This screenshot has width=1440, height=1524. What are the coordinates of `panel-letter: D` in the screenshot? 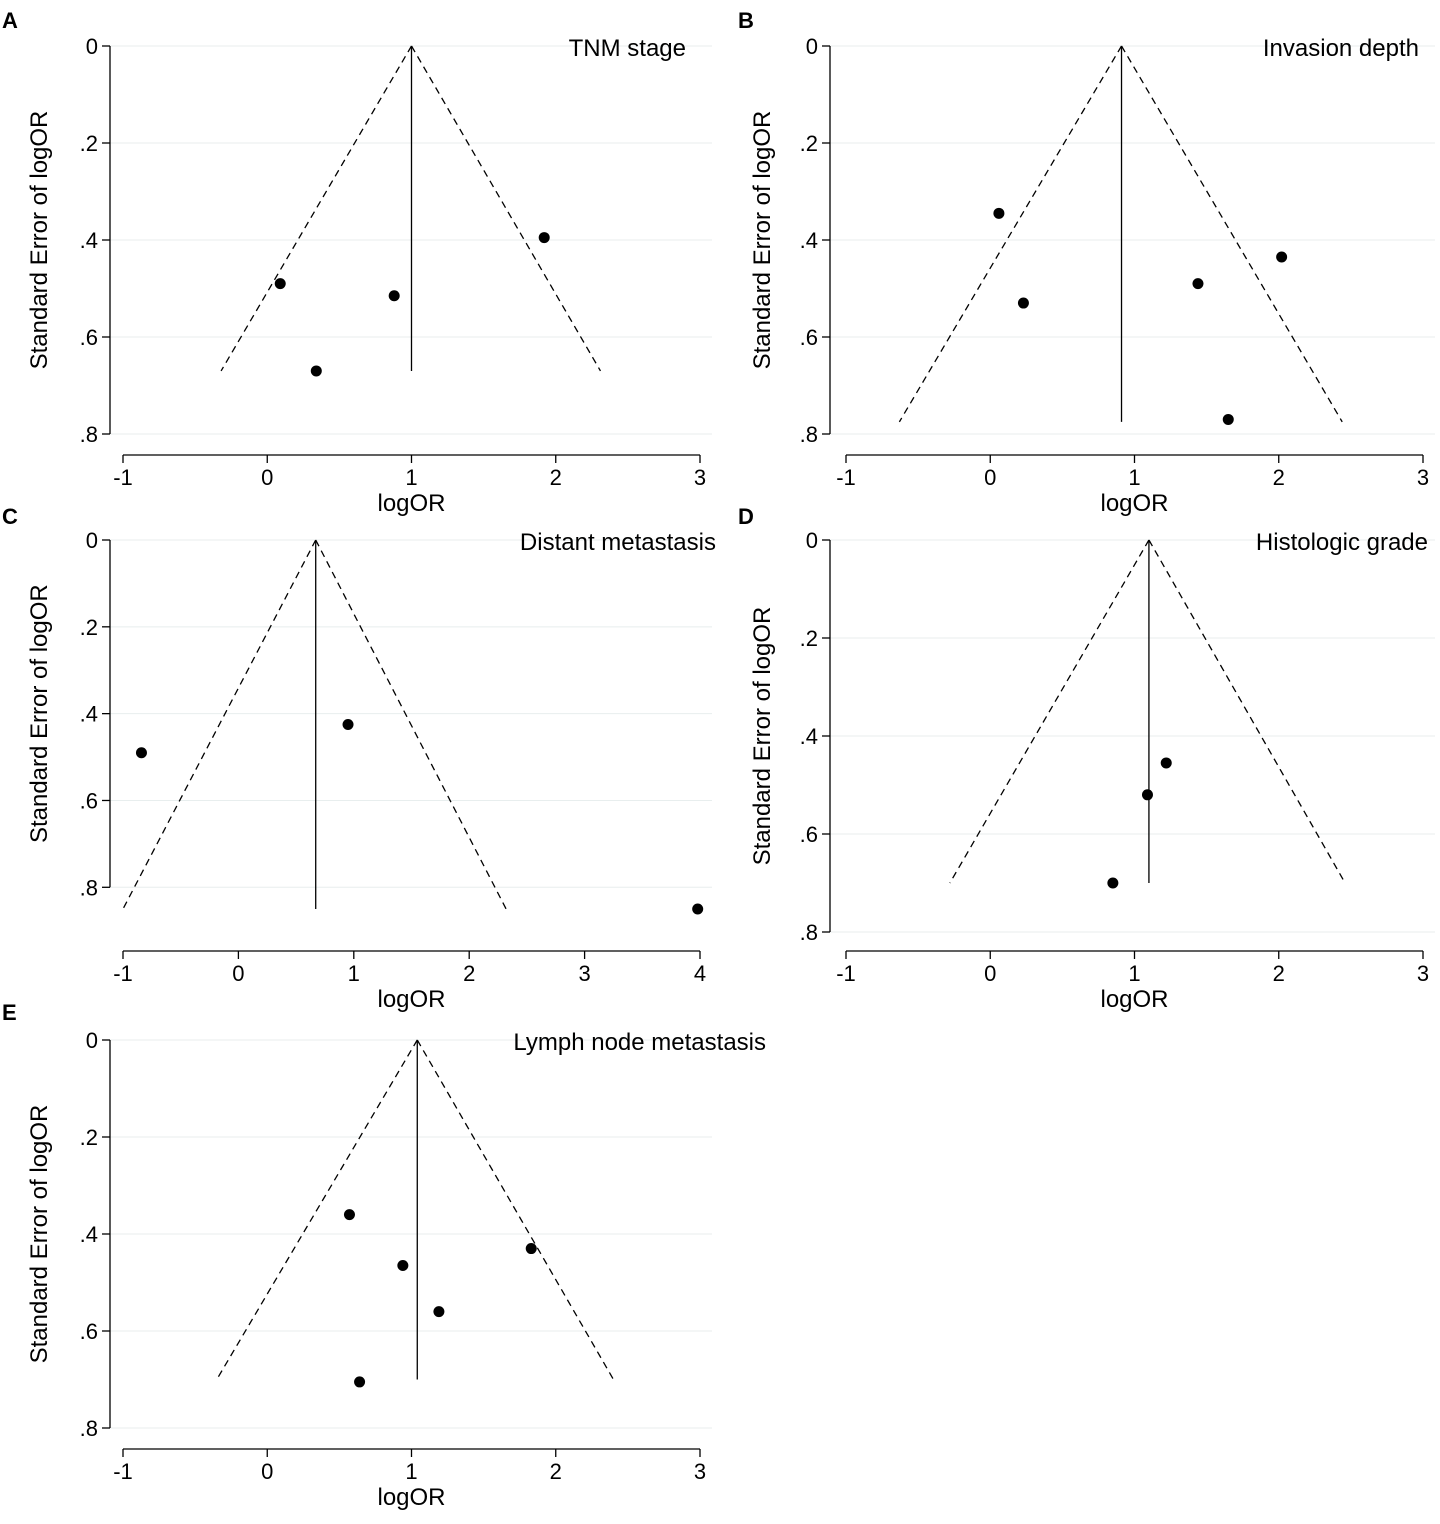 It's located at (746, 516).